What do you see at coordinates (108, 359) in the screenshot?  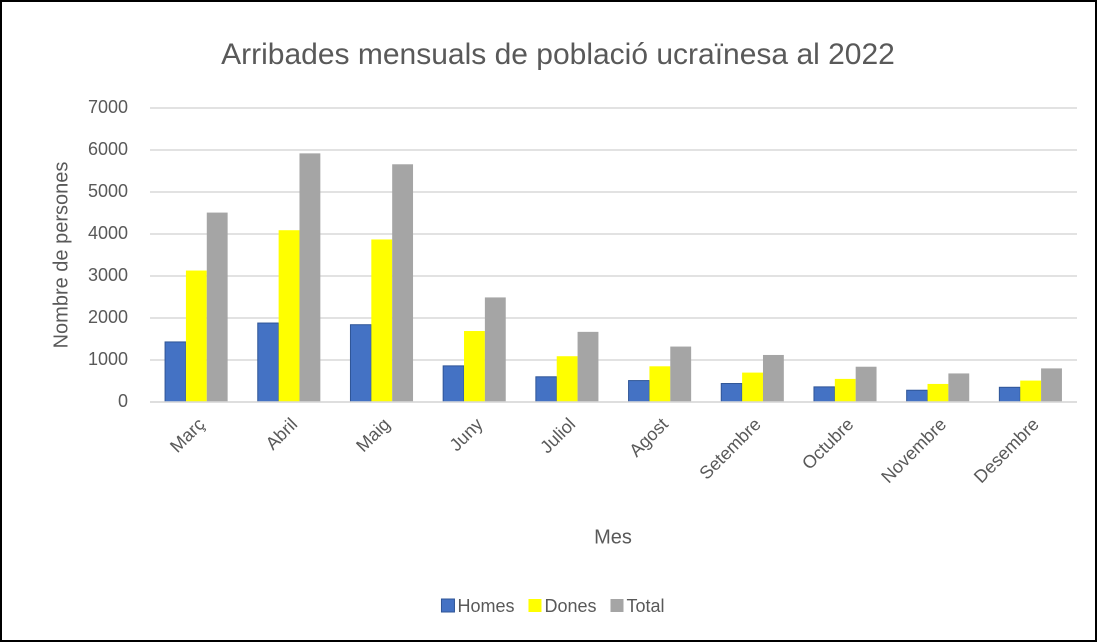 I see `y-tick-label: 1000` at bounding box center [108, 359].